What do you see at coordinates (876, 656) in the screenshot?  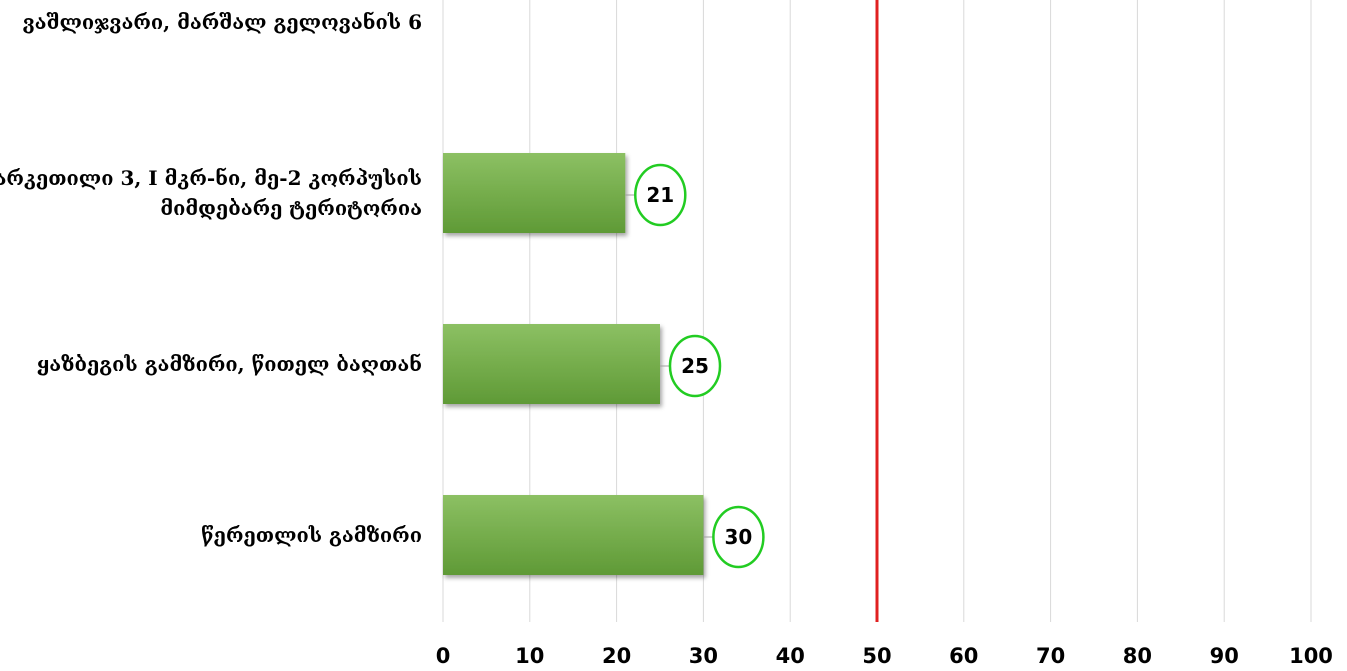 I see `x-tick-label-50: 50` at bounding box center [876, 656].